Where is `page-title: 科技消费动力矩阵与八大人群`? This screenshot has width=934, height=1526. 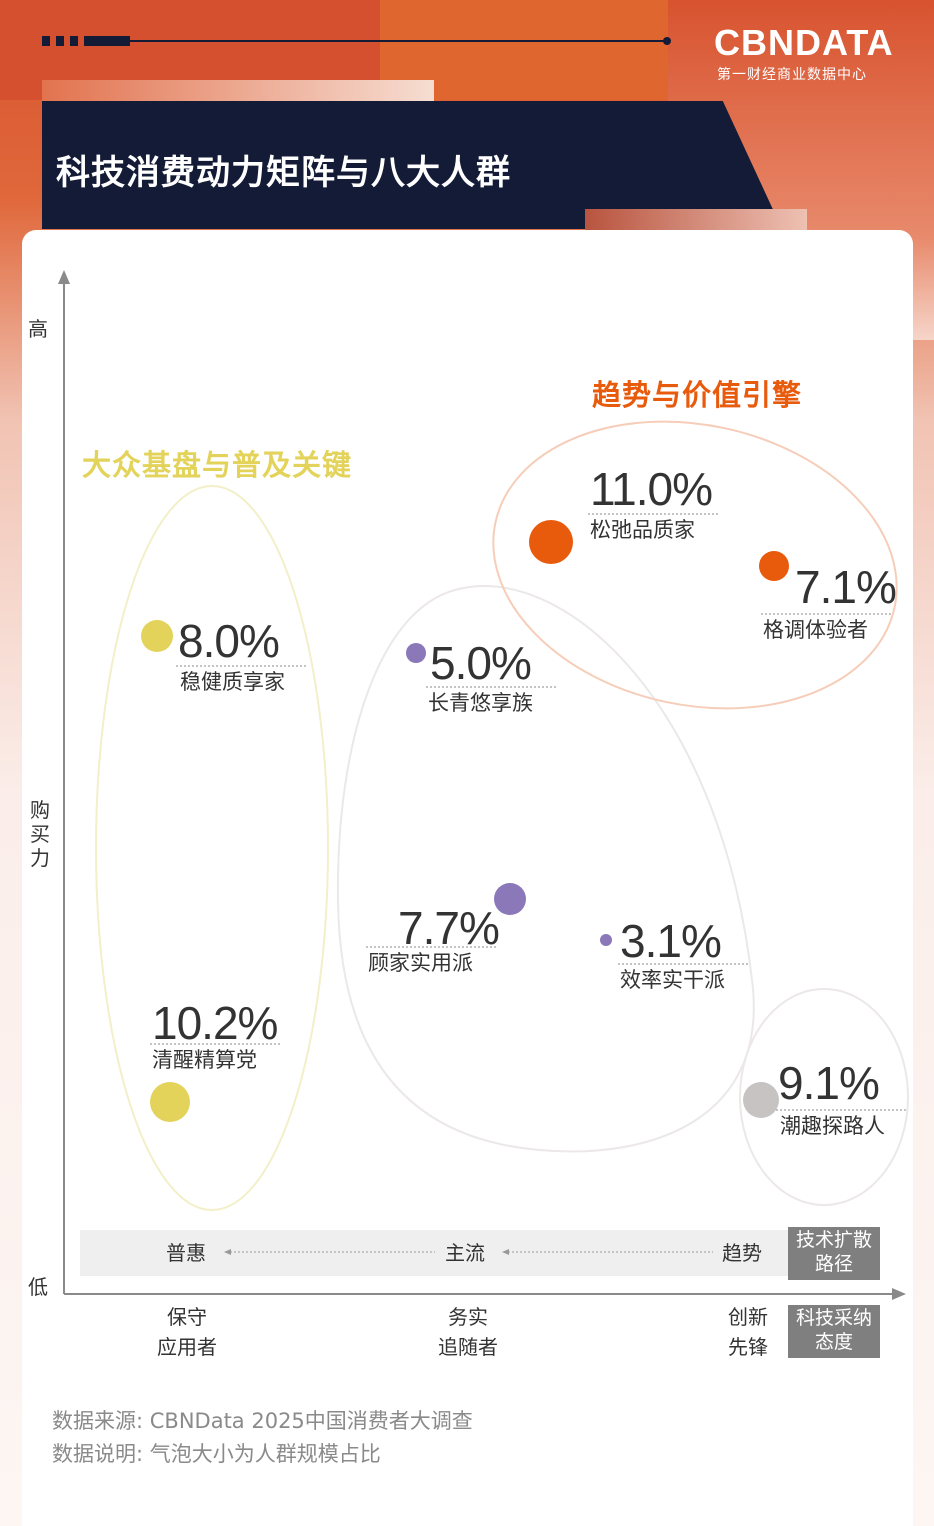
page-title: 科技消费动力矩阵与八大人群 is located at coordinates (283, 173).